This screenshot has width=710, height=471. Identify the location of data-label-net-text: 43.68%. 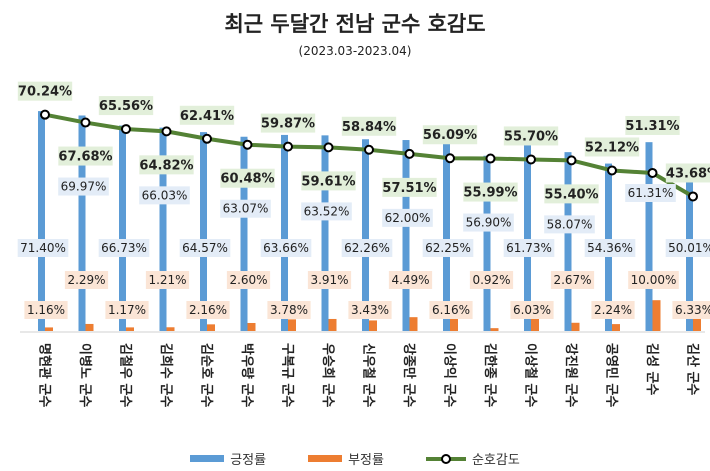
(688, 173).